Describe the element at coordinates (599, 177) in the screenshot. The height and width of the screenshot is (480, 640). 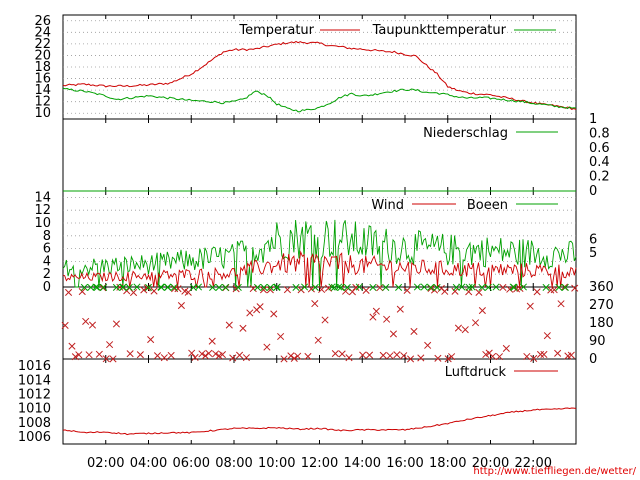
I see `precipitation-y-tick: 0.2` at that location.